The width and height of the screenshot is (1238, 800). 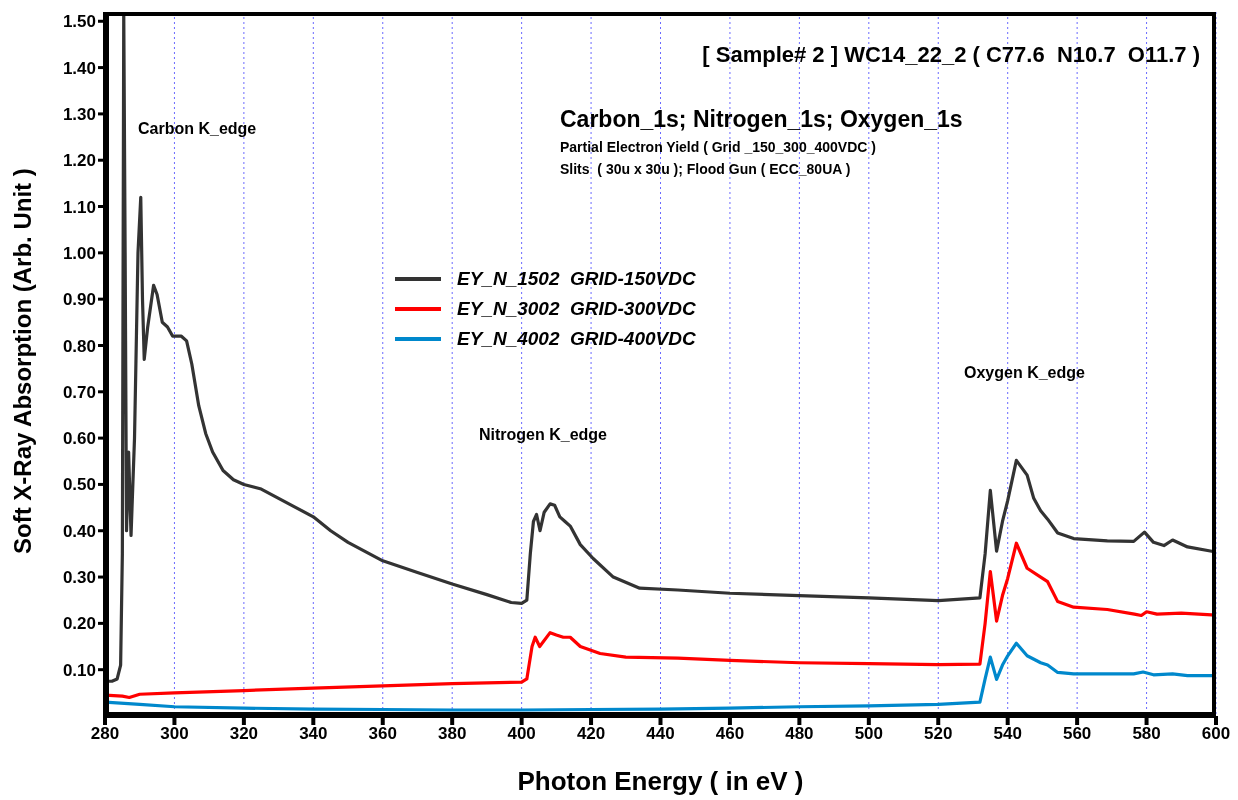 I want to click on x-tick-label: 560, so click(x=1077, y=734).